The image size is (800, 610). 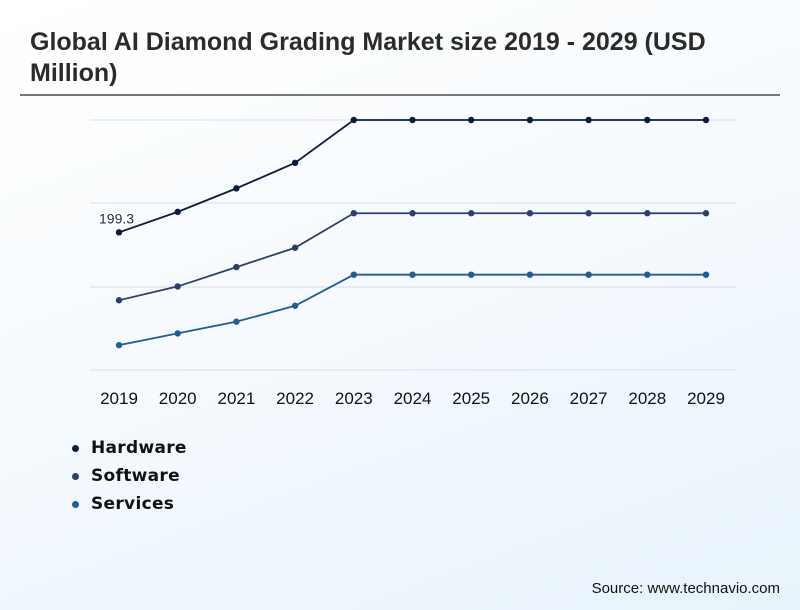 I want to click on x-tick-label: 2020, so click(x=178, y=398).